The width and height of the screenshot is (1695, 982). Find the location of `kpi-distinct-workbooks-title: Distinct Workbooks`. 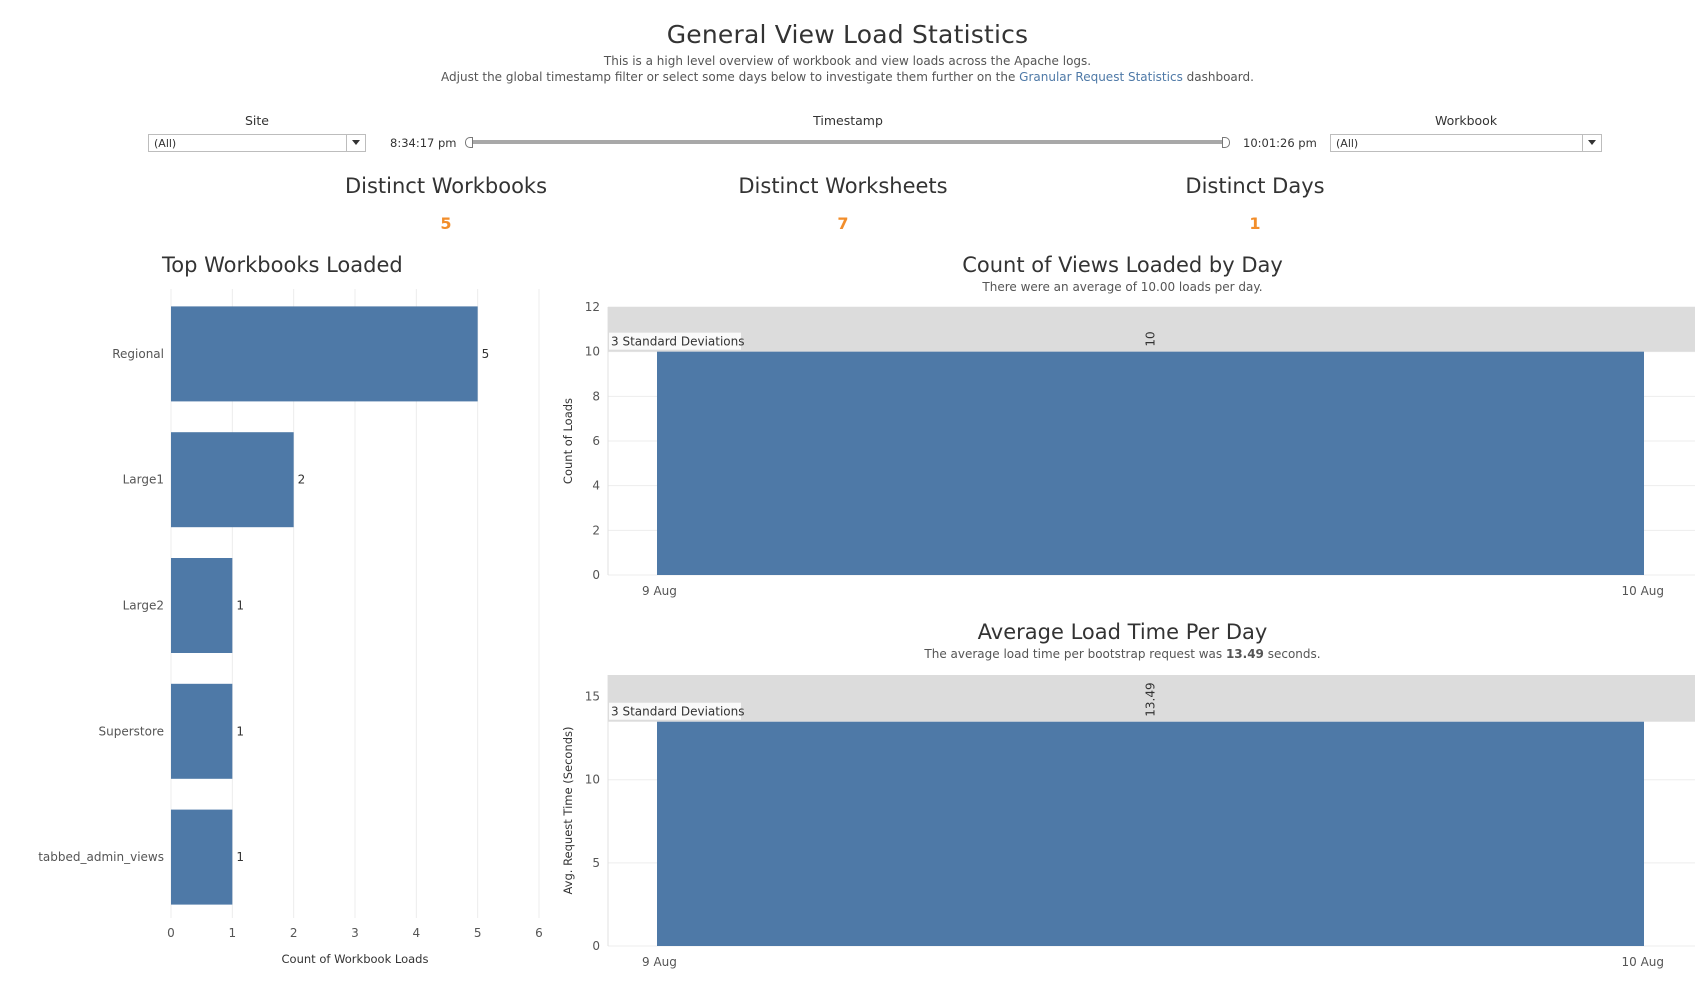

kpi-distinct-workbooks-title: Distinct Workbooks is located at coordinates (446, 186).